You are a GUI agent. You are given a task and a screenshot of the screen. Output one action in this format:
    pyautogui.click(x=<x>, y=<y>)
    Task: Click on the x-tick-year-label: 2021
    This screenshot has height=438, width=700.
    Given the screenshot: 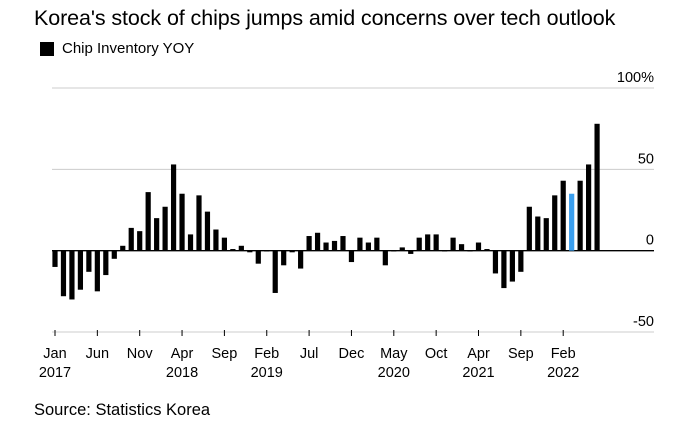 What is the action you would take?
    pyautogui.click(x=478, y=373)
    